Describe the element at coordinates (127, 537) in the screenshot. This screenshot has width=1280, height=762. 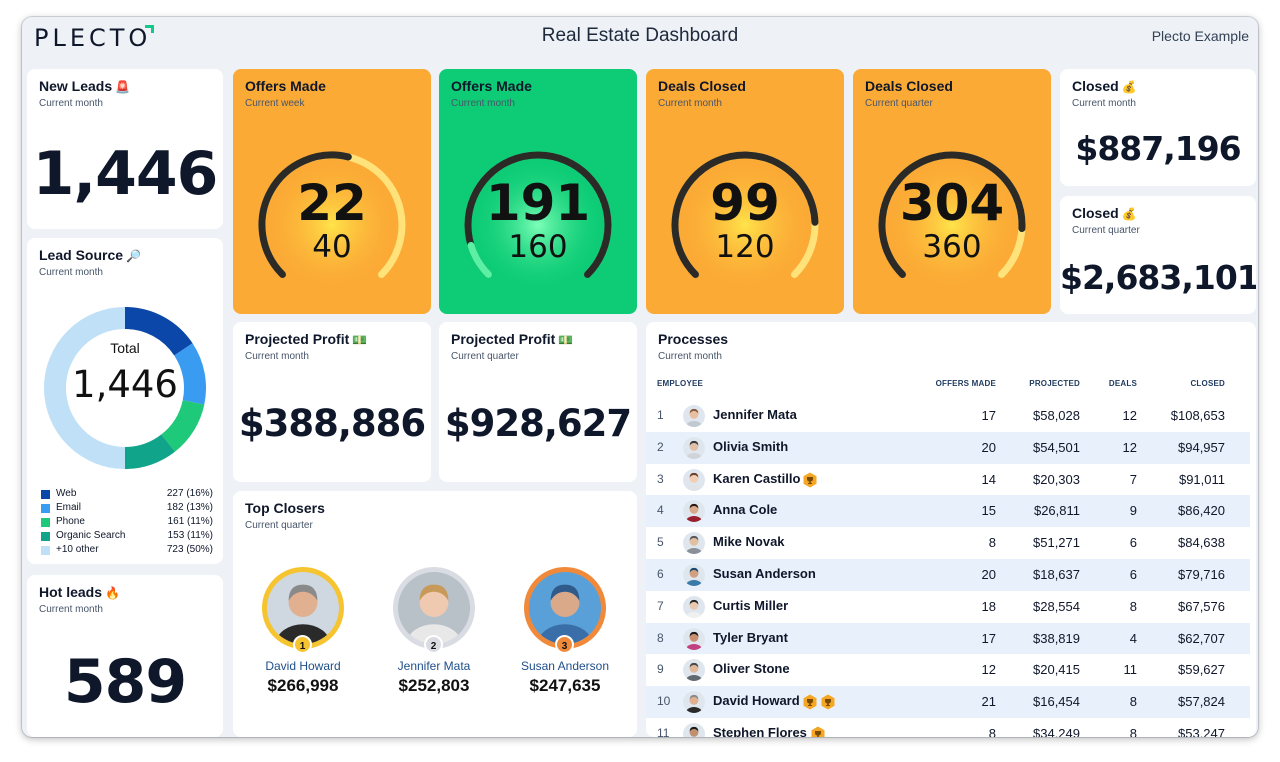
I see `legend-item: Organic Search 153 (11%)` at that location.